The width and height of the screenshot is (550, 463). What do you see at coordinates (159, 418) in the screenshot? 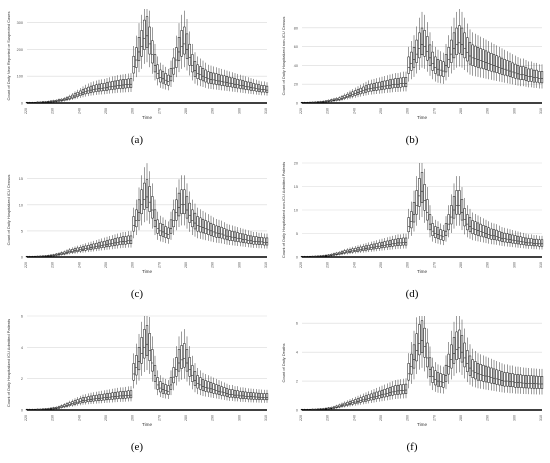
I see `x-tick-label: 270` at bounding box center [159, 418].